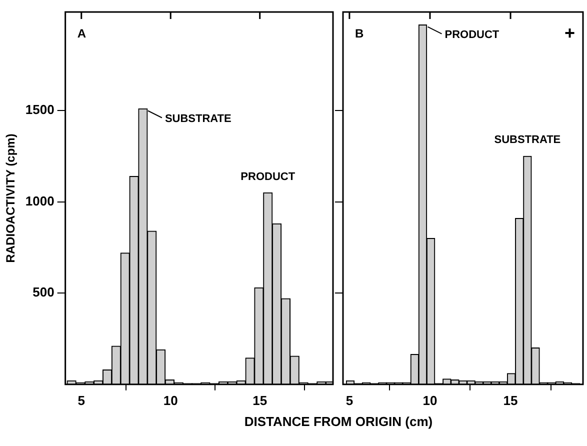 This screenshot has height=446, width=587. Describe the element at coordinates (11, 198) in the screenshot. I see `y-axis-title: RADIOACTIVITY (cpm)` at that location.